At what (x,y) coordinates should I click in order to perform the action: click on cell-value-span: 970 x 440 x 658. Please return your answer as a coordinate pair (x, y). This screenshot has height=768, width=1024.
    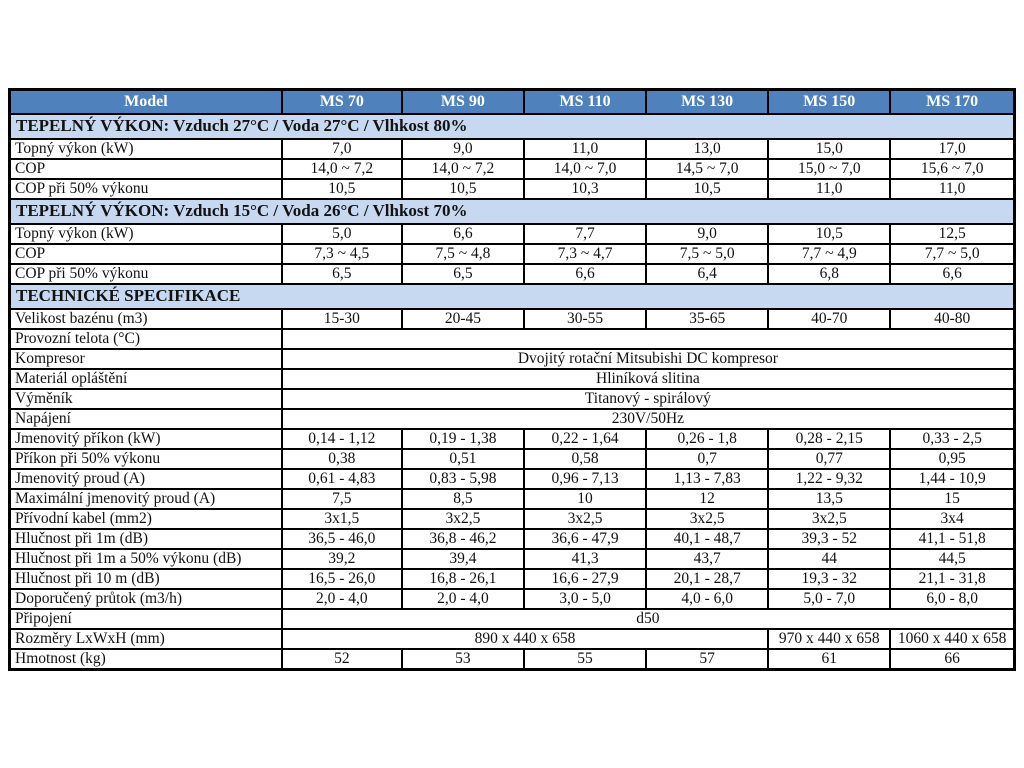
    Looking at the image, I should click on (829, 638).